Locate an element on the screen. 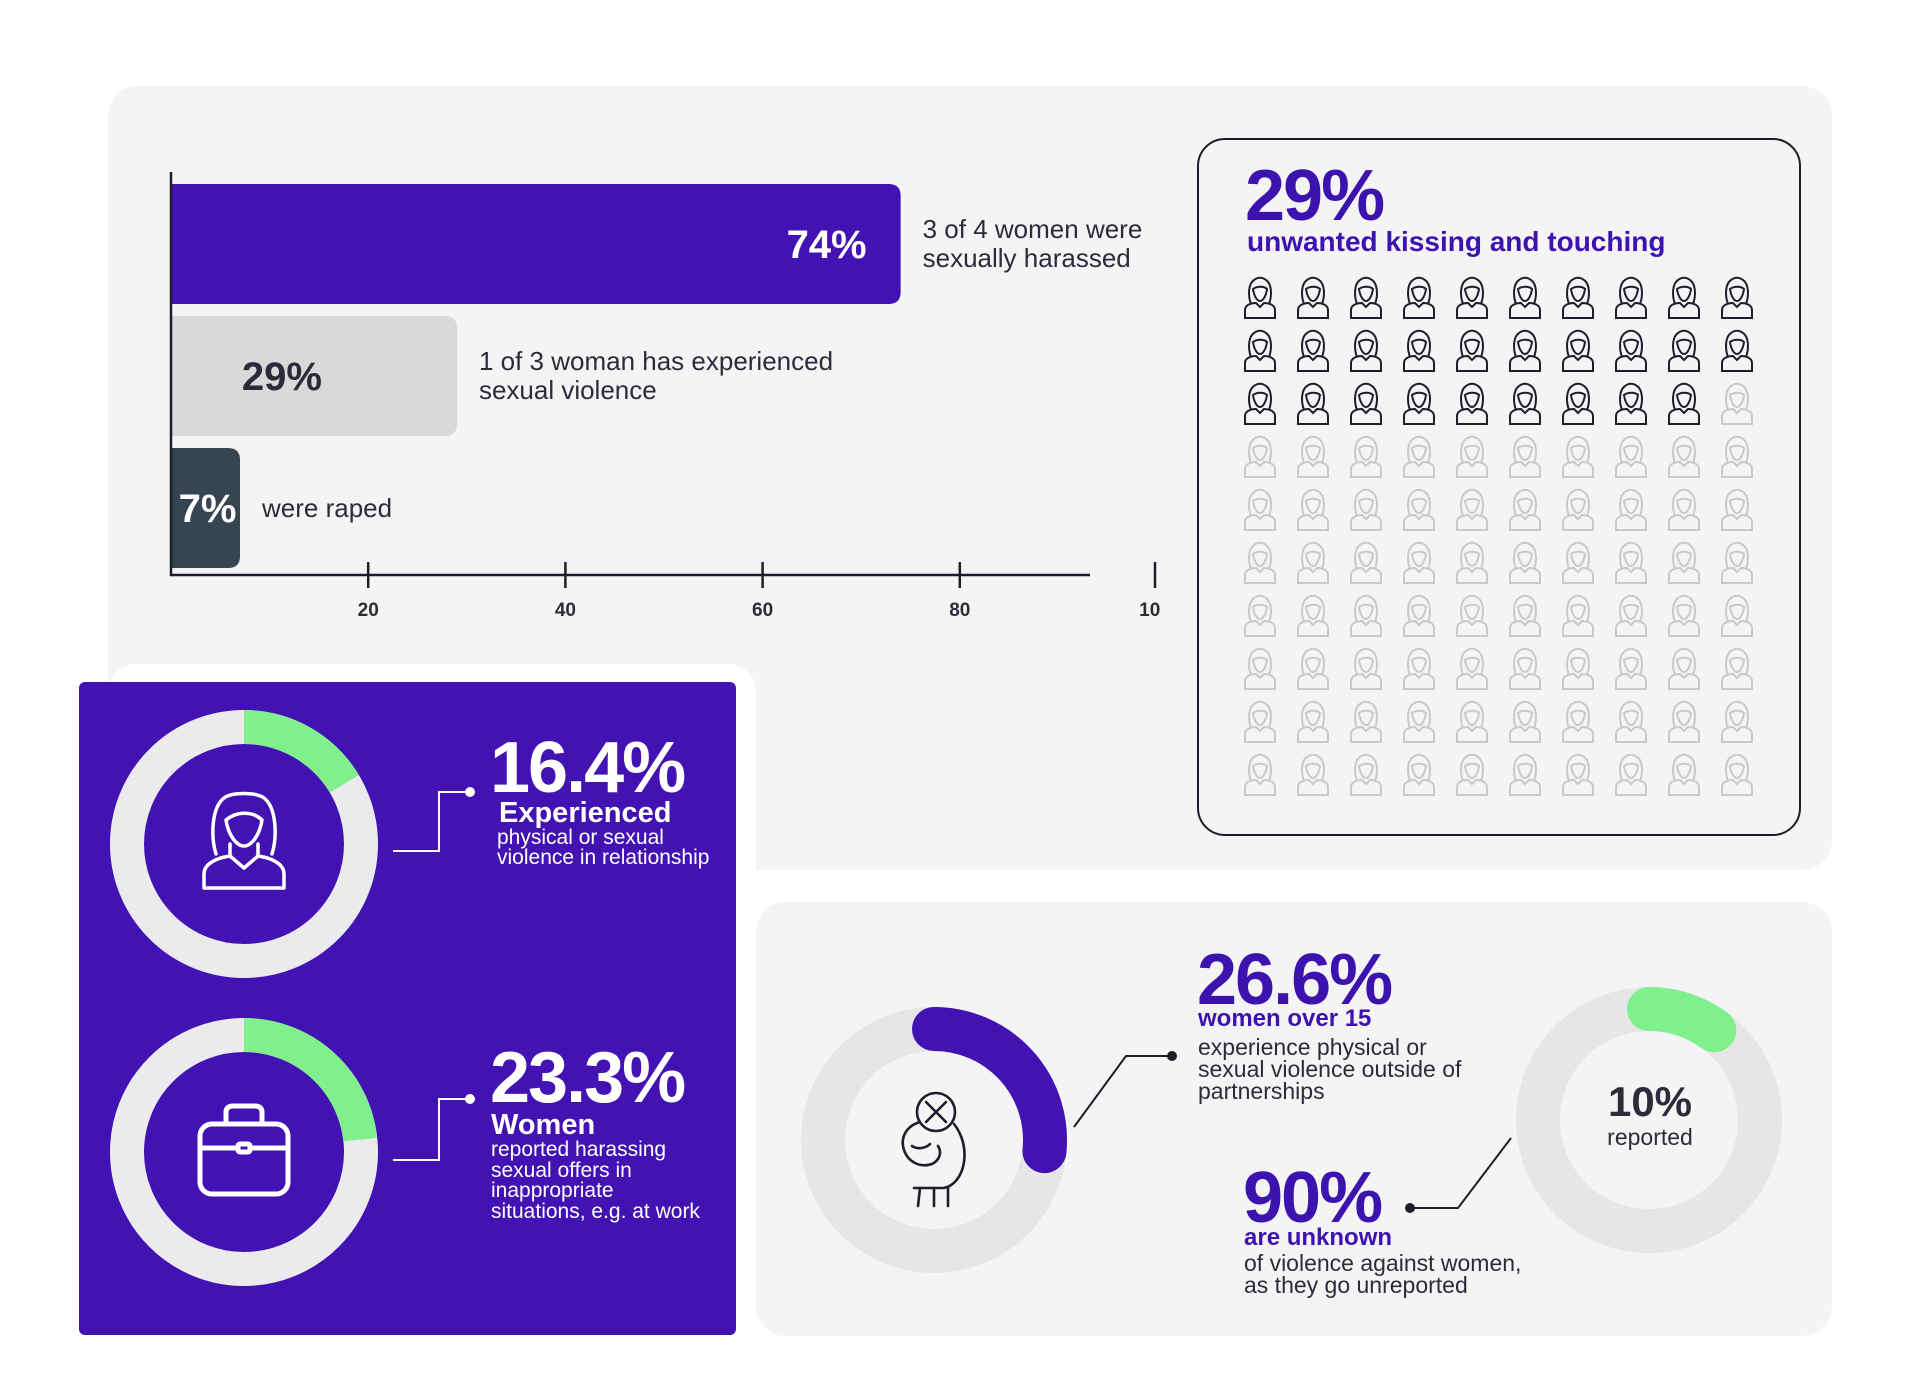  x-tick-label: 60 is located at coordinates (762, 610).